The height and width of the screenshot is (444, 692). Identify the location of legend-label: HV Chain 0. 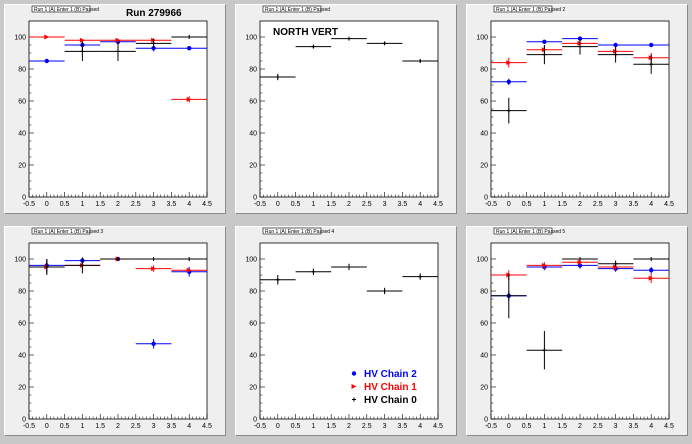
(390, 400).